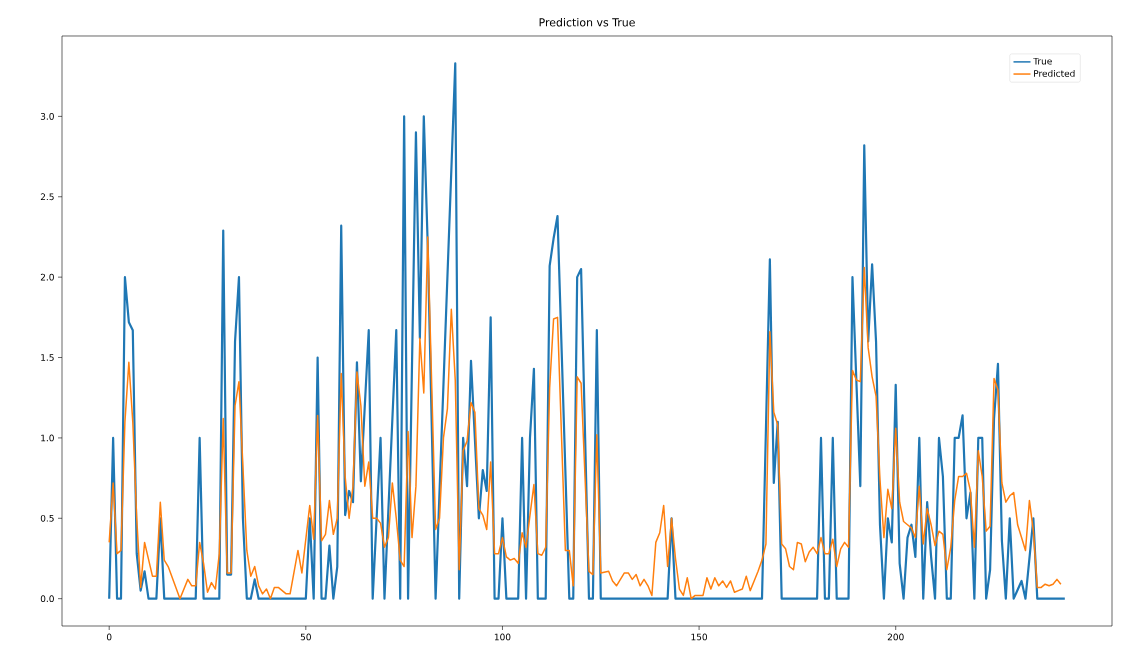 This screenshot has height=658, width=1136. I want to click on y-tick-label: 1.0, so click(47, 438).